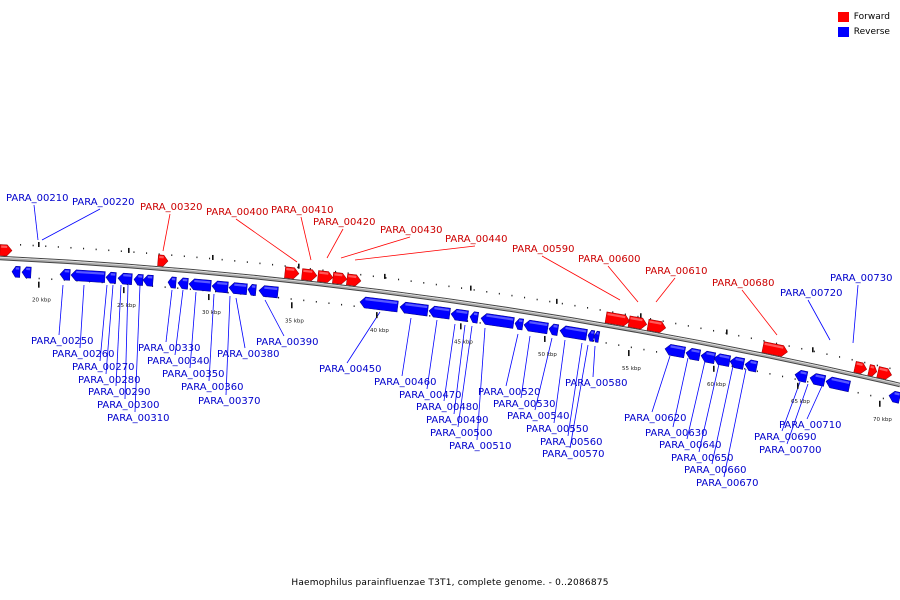 The height and width of the screenshot is (600, 900). What do you see at coordinates (193, 374) in the screenshot?
I see `reverse-gene-label: PARA_00350` at bounding box center [193, 374].